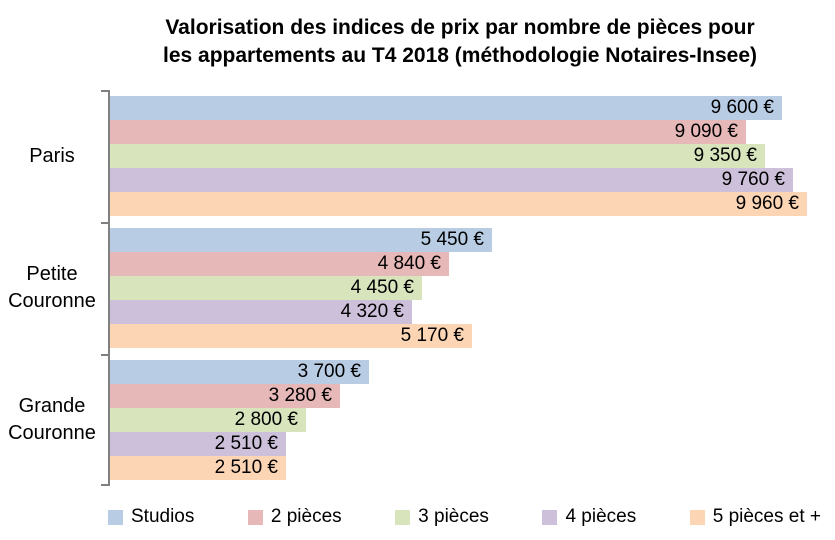 This screenshot has height=540, width=835. I want to click on legend-swatch-3-pi-ces, so click(403, 517).